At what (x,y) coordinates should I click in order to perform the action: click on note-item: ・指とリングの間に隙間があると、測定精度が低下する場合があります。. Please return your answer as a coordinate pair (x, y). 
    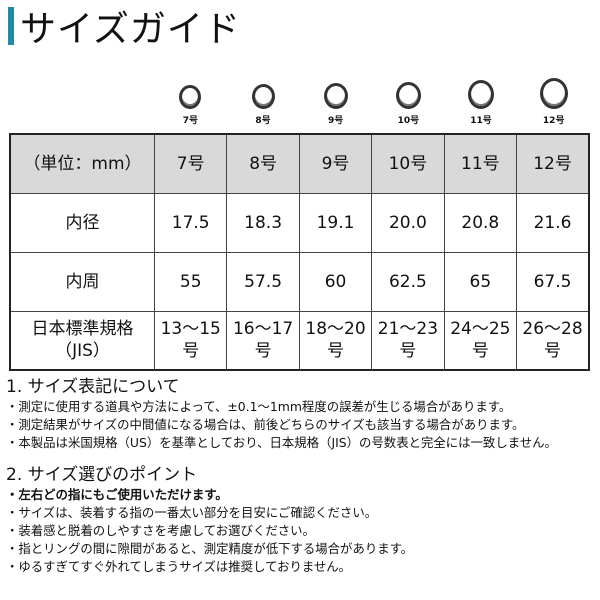
    Looking at the image, I should click on (210, 548).